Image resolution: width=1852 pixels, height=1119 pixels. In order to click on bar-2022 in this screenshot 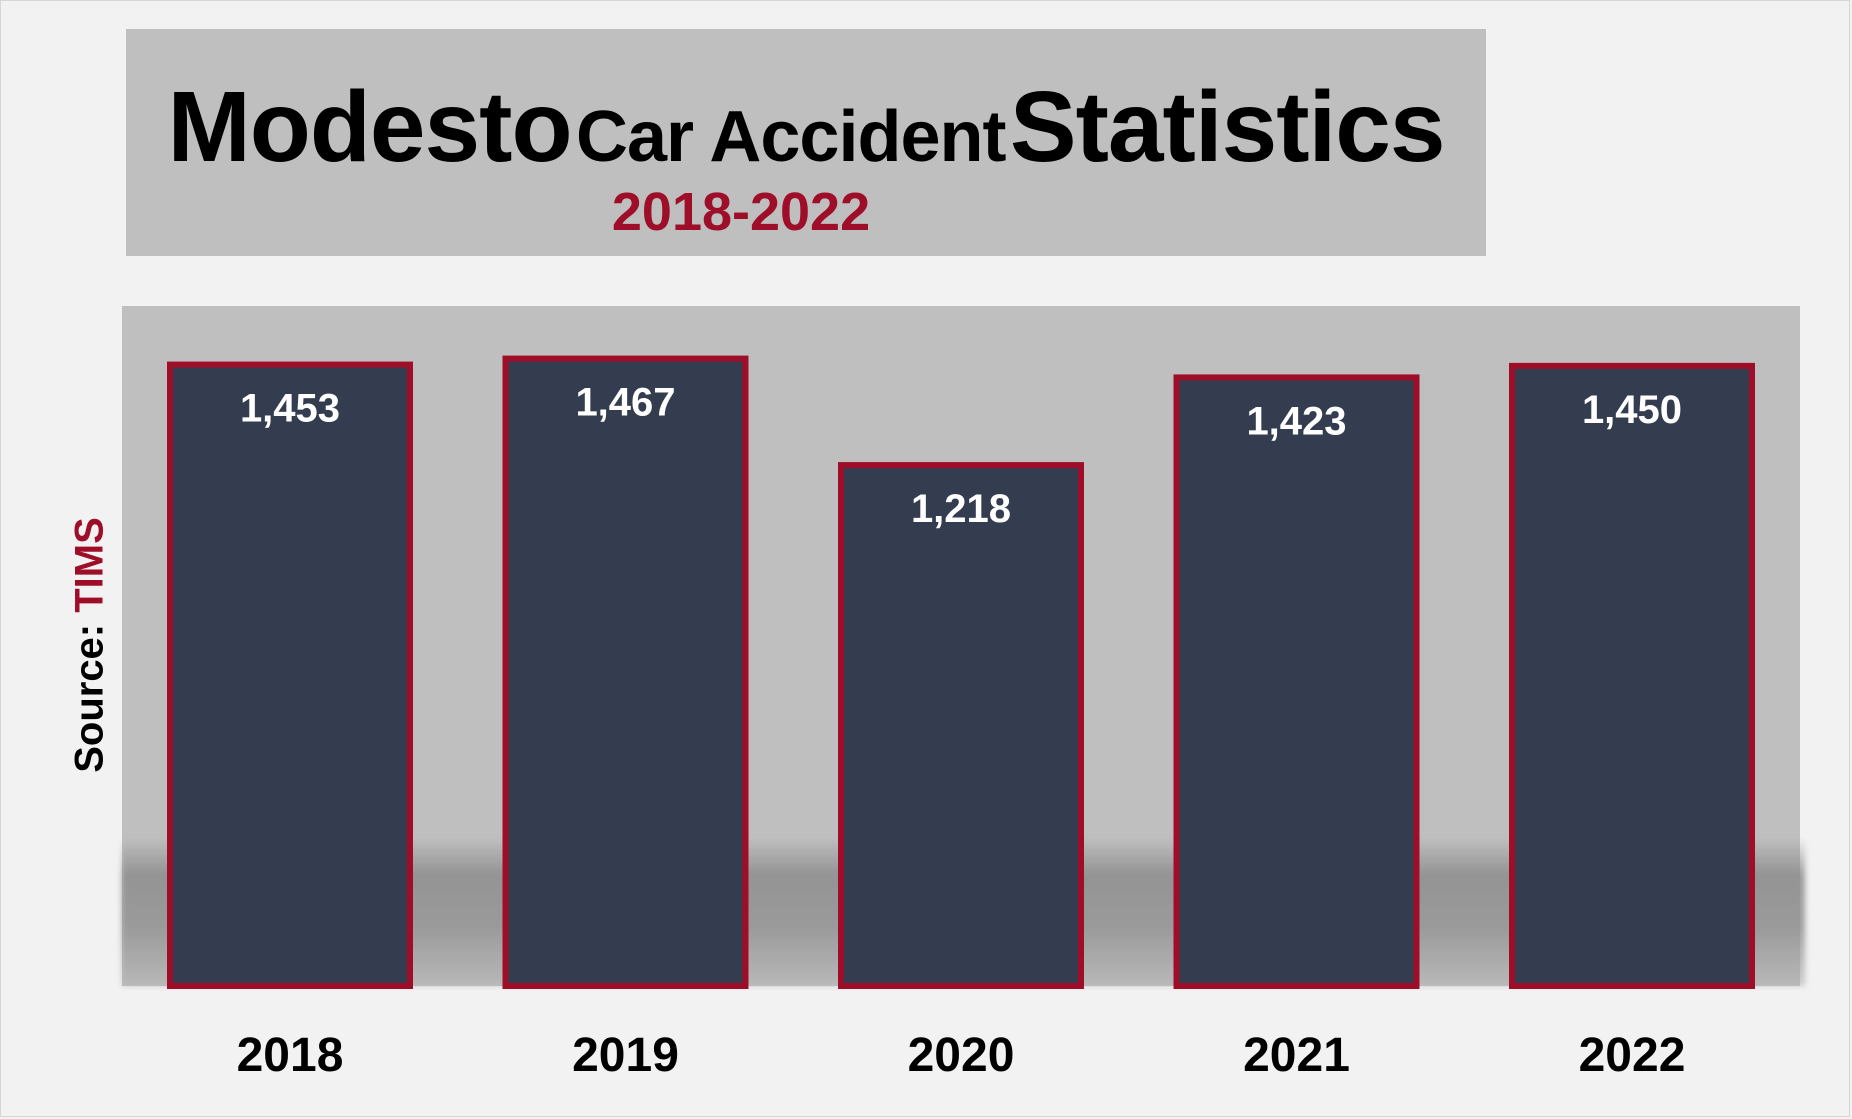, I will do `click(1632, 675)`.